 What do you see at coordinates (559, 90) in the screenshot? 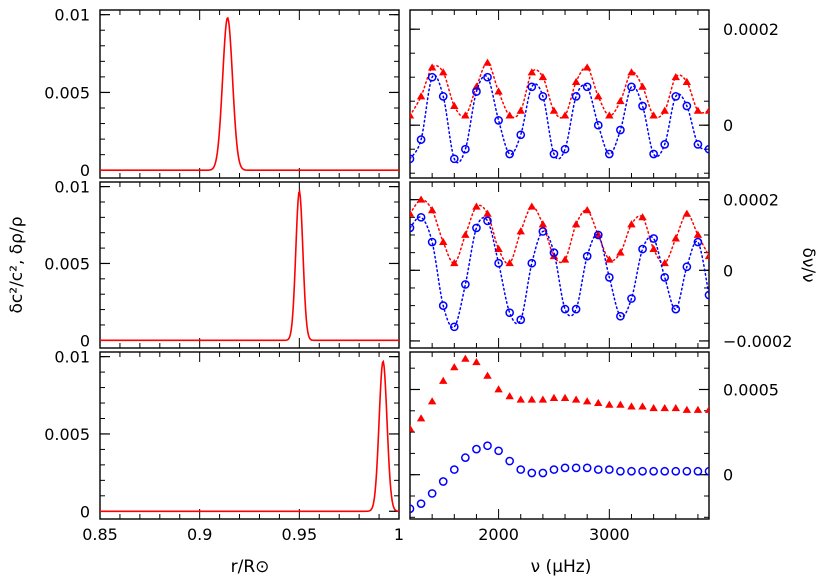
I see `series-1-line` at bounding box center [559, 90].